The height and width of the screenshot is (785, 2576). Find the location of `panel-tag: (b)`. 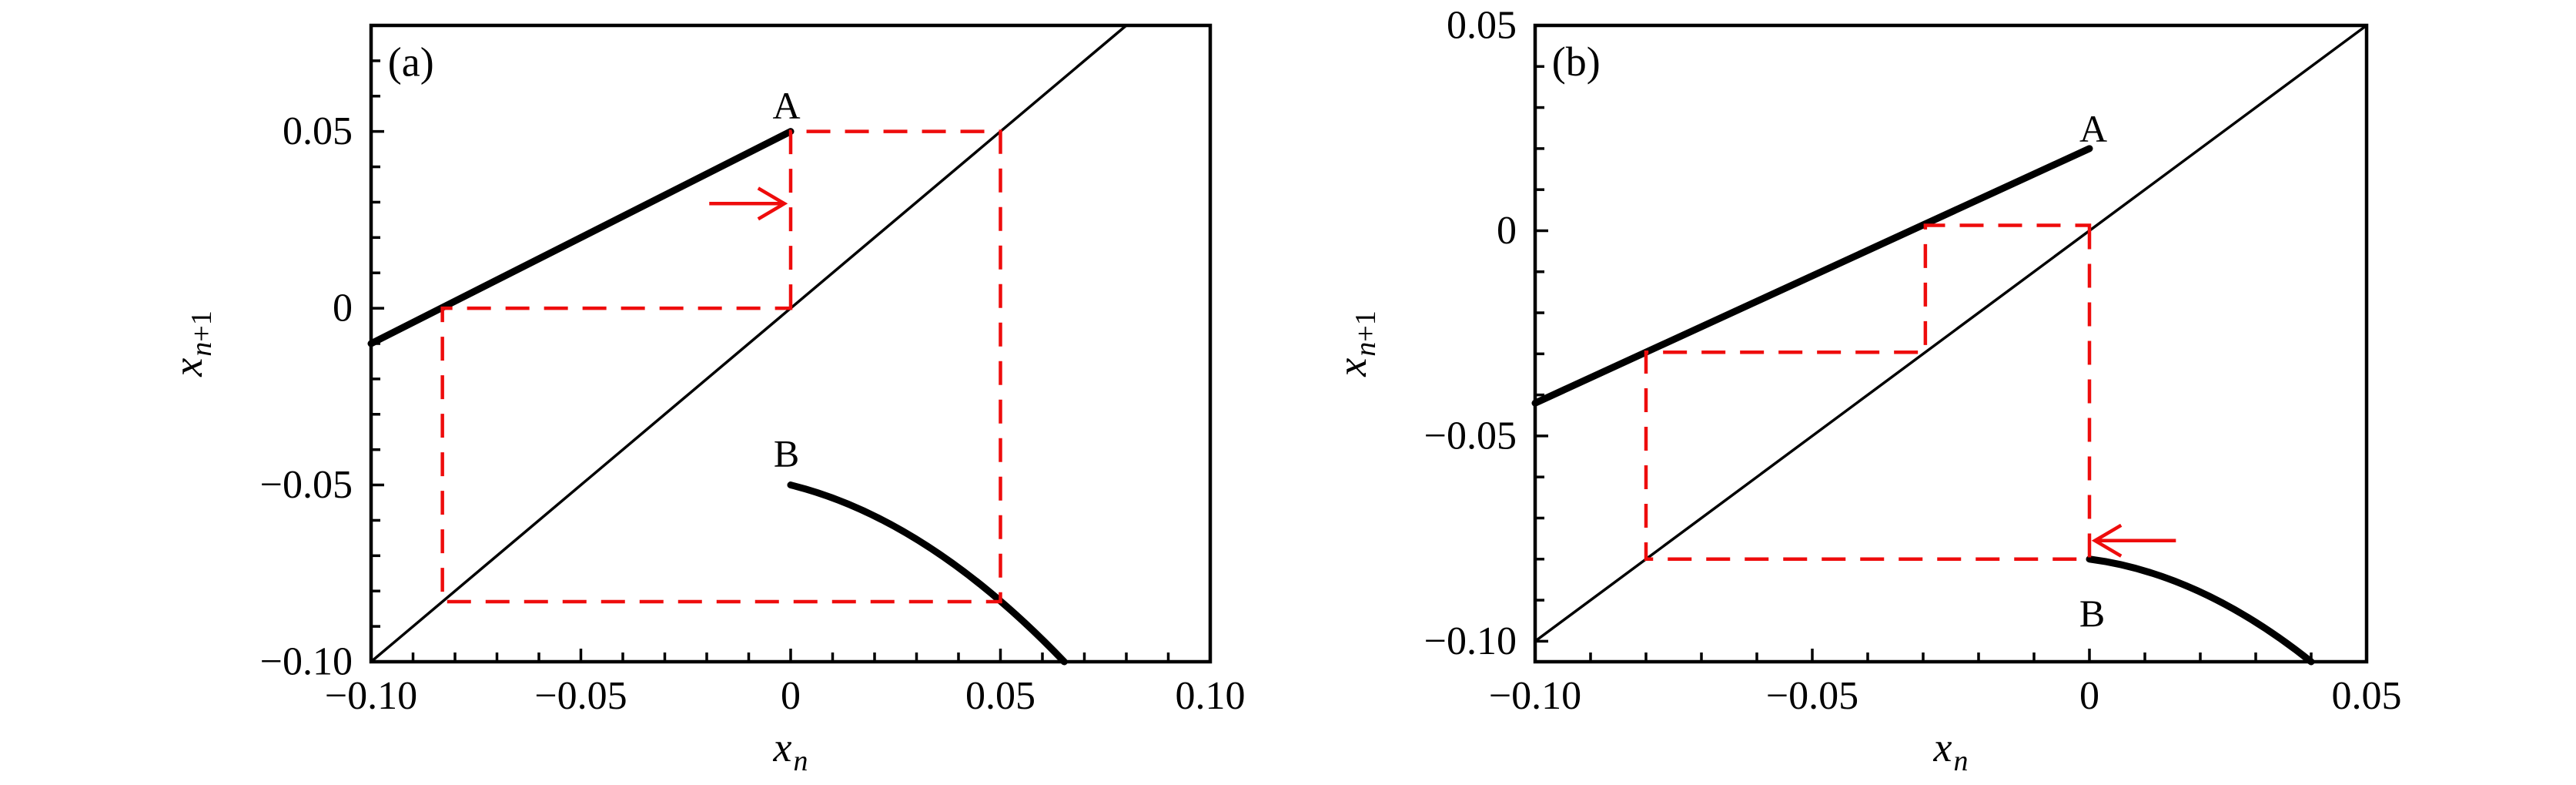

panel-tag: (b) is located at coordinates (1577, 62).